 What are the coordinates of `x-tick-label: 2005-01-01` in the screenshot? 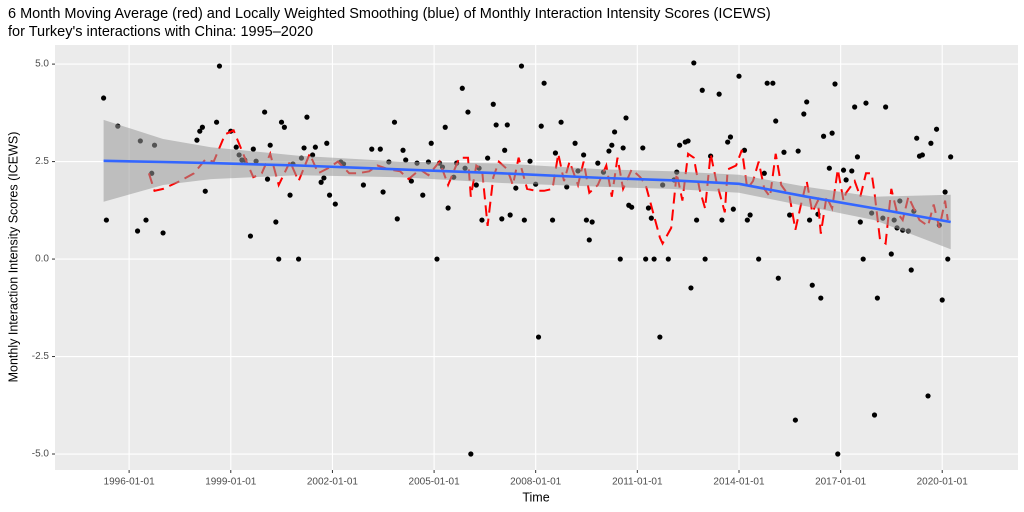 It's located at (435, 482).